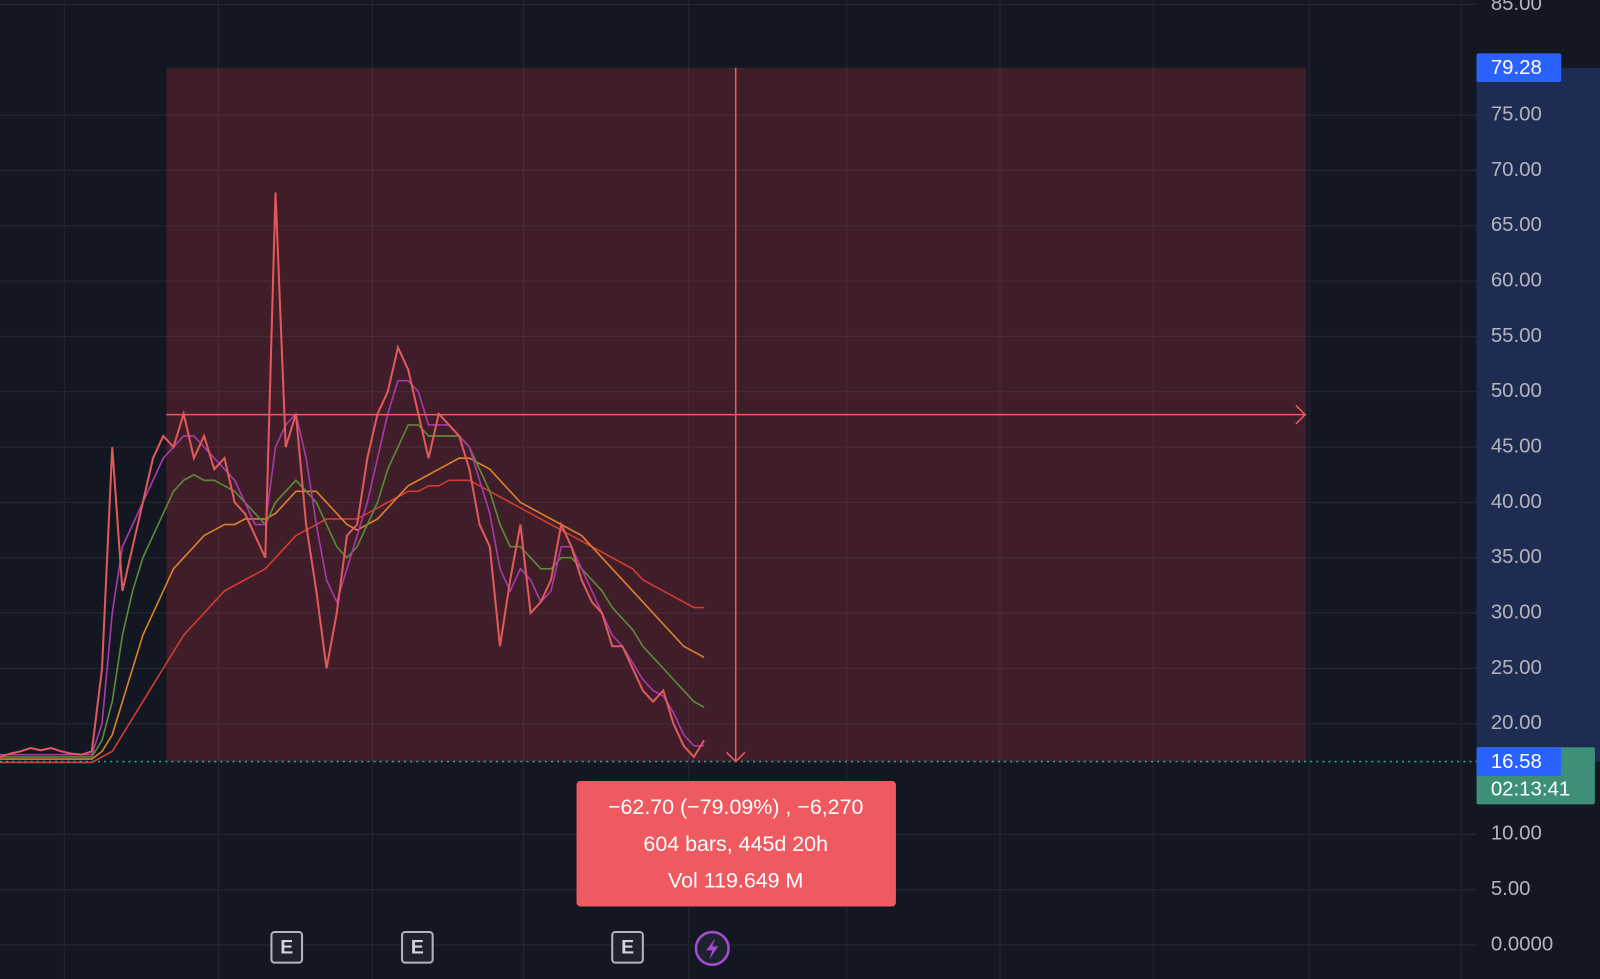 This screenshot has height=979, width=1600. I want to click on y-tick-label: 55.00, so click(1516, 336).